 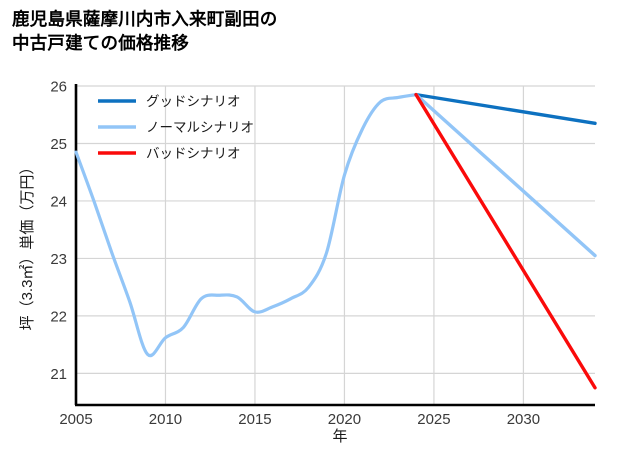 I want to click on x-tick-label: 2005, so click(x=75, y=419).